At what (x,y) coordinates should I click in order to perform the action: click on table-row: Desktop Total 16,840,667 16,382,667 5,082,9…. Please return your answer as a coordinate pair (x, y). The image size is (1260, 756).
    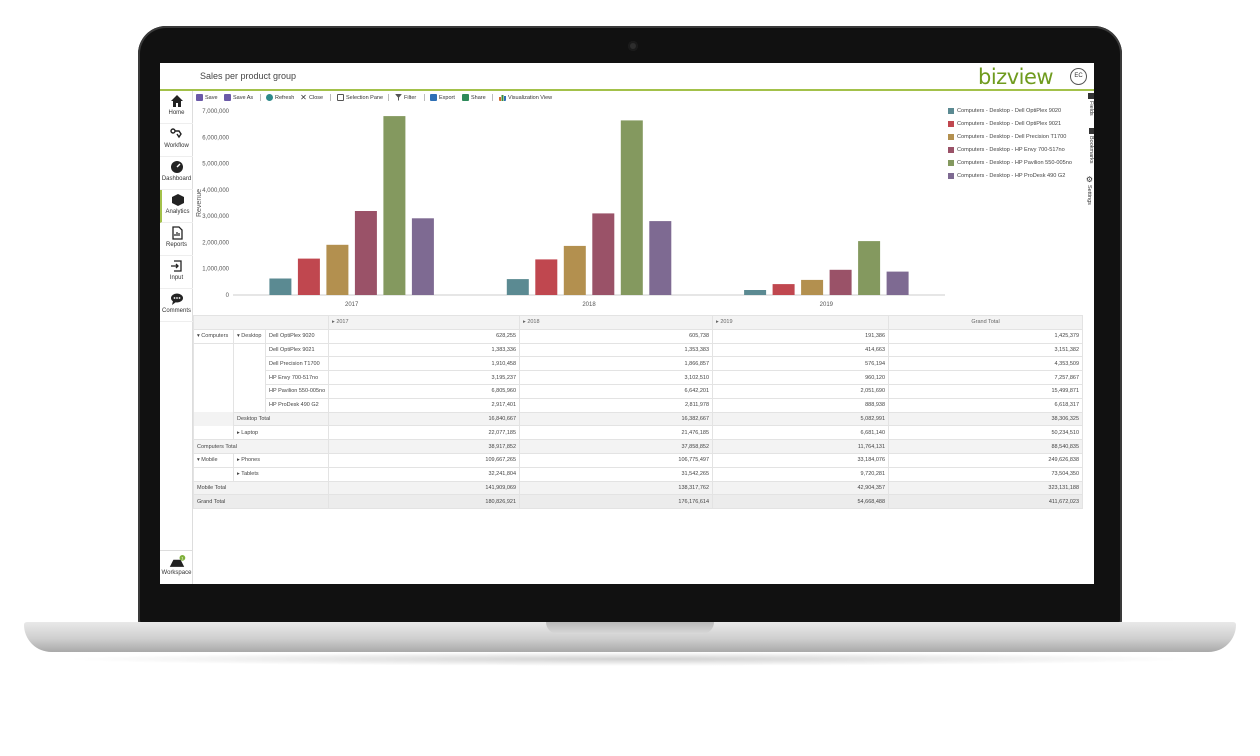
    Looking at the image, I should click on (638, 419).